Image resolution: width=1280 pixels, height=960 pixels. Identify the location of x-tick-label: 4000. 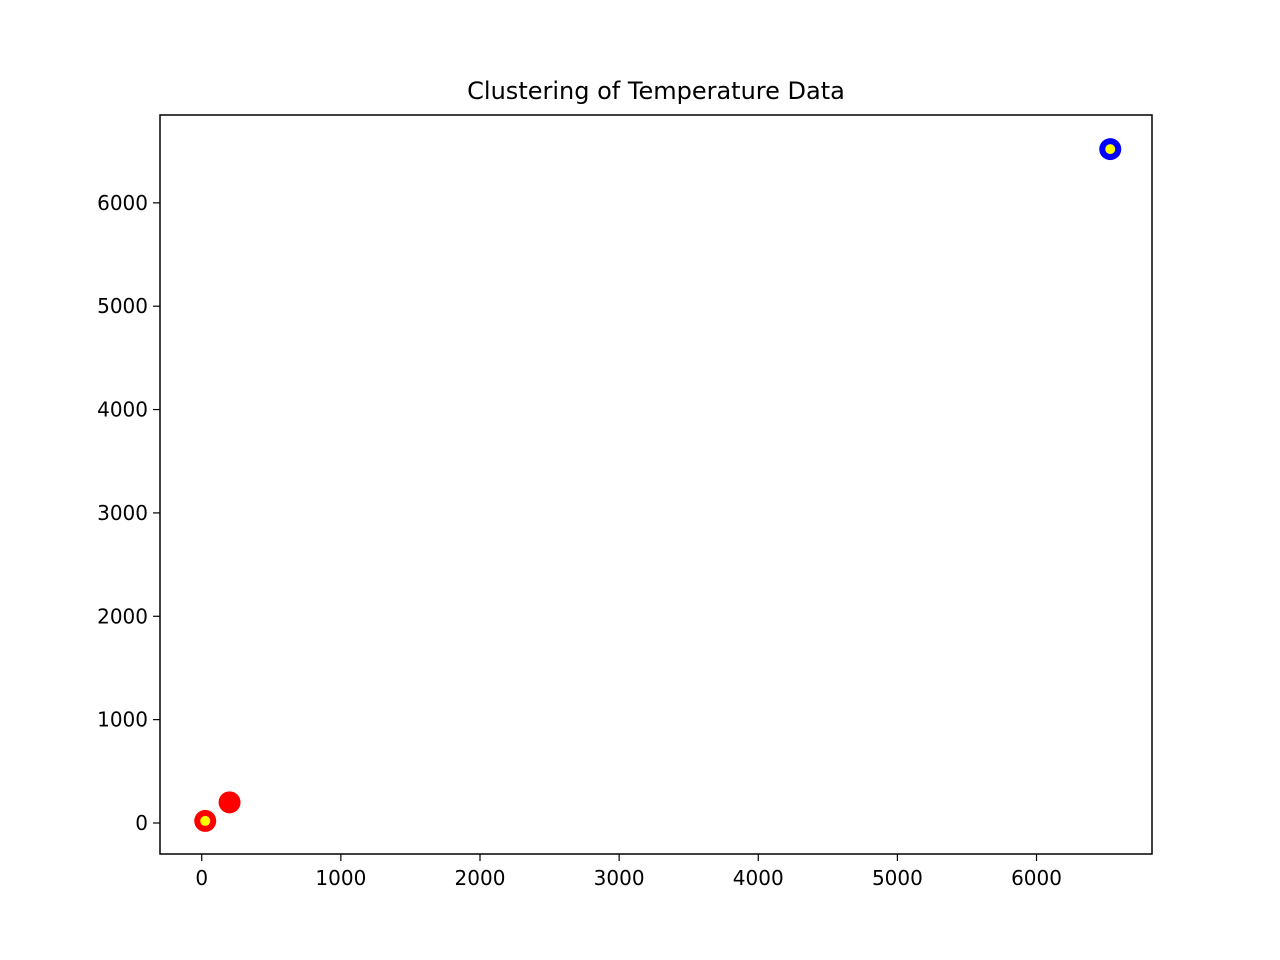
(758, 878).